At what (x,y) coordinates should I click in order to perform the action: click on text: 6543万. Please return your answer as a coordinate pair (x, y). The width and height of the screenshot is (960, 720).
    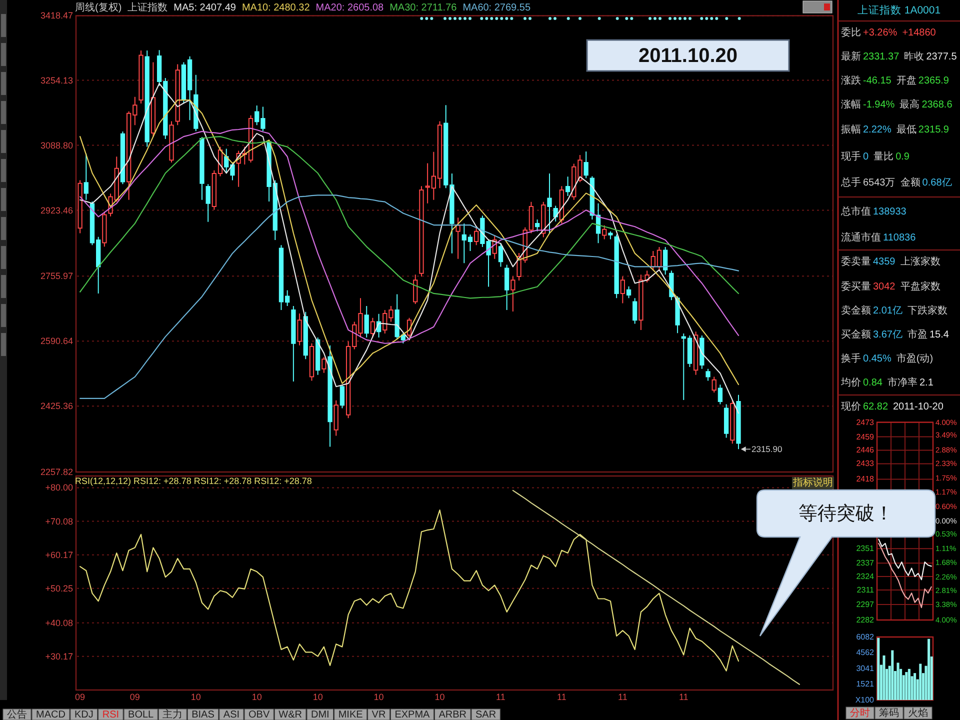
    Looking at the image, I should click on (879, 183).